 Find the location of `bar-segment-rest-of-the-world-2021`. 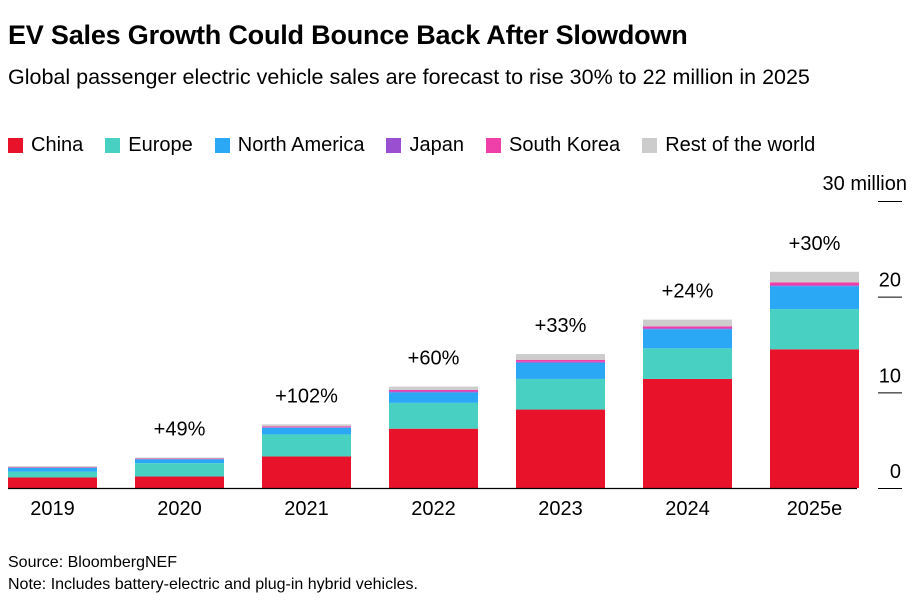

bar-segment-rest-of-the-world-2021 is located at coordinates (306, 425).